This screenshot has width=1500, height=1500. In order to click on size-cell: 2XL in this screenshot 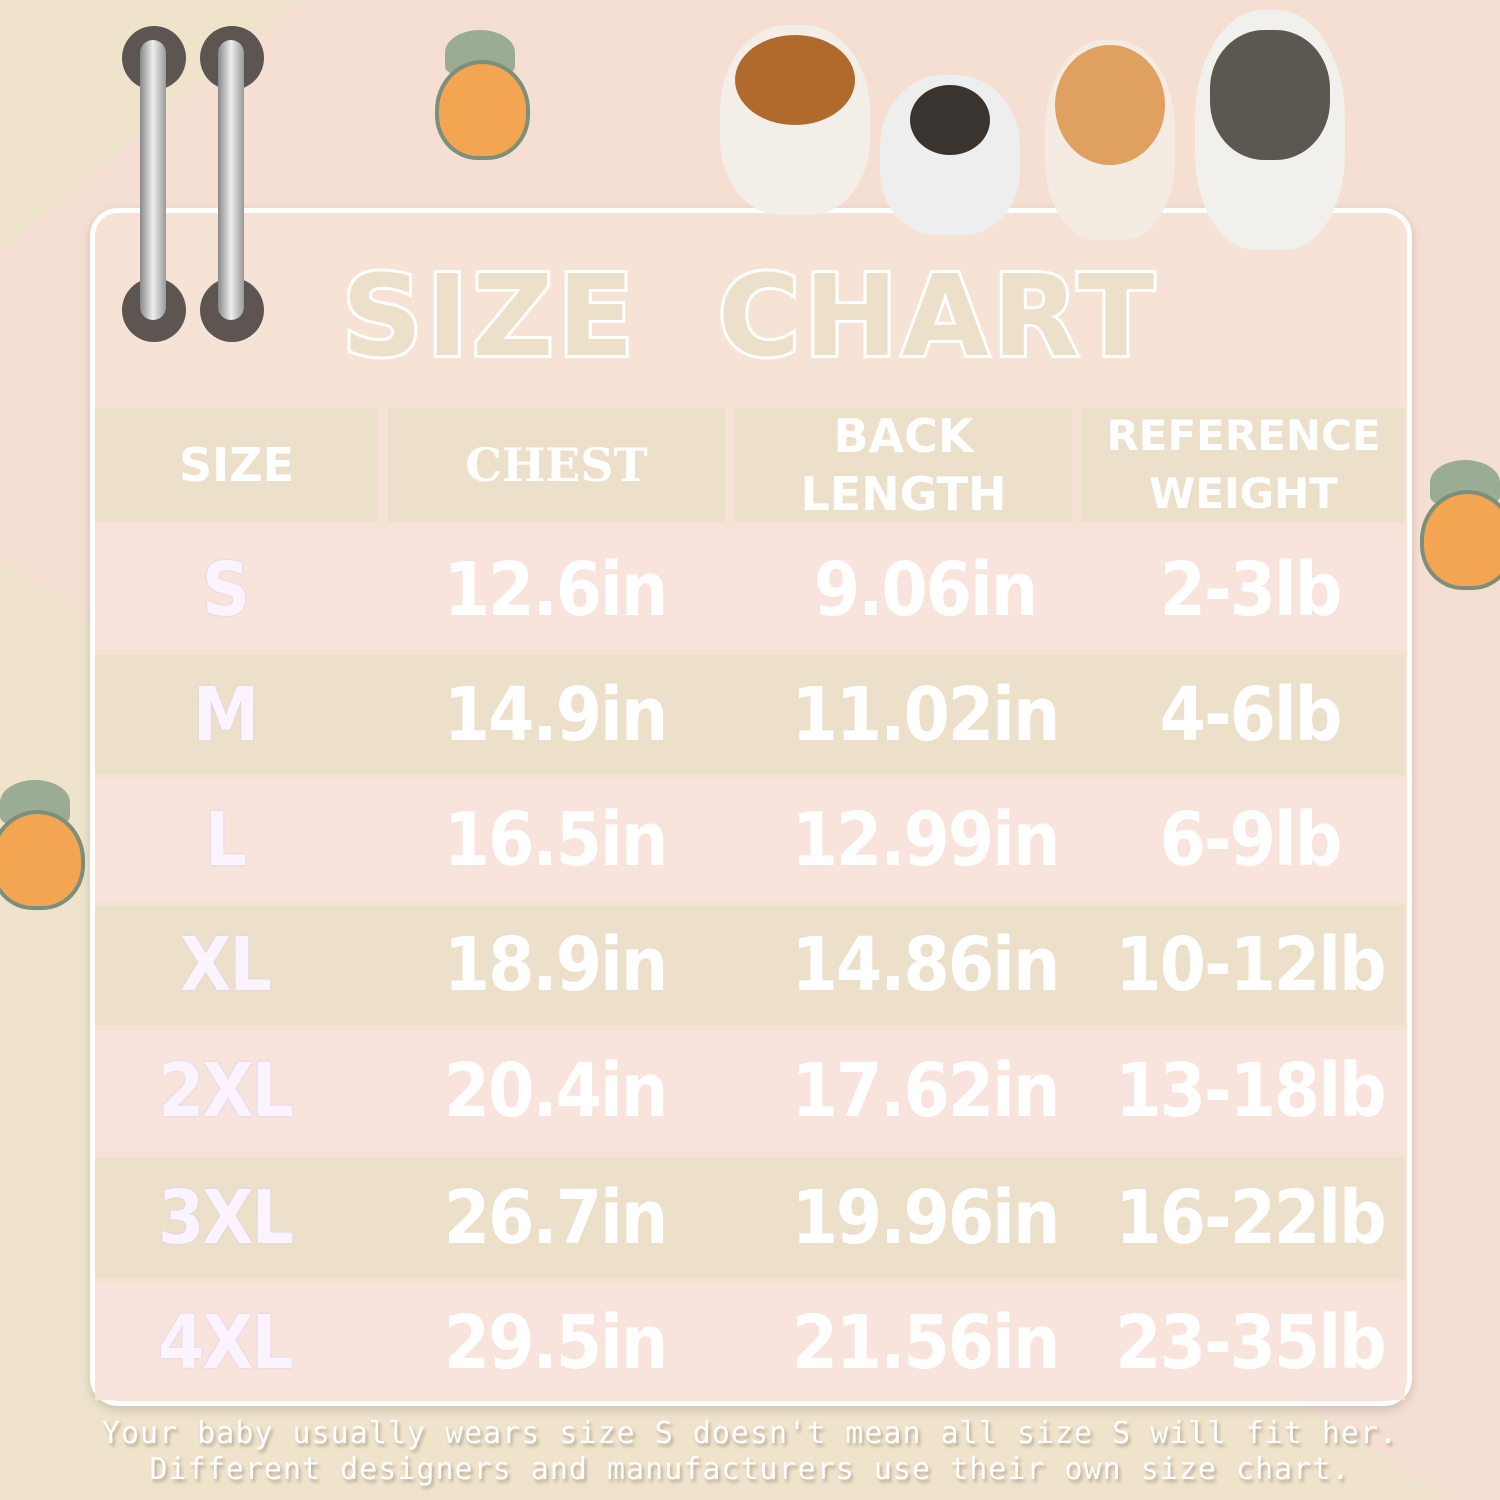, I will do `click(225, 1091)`.